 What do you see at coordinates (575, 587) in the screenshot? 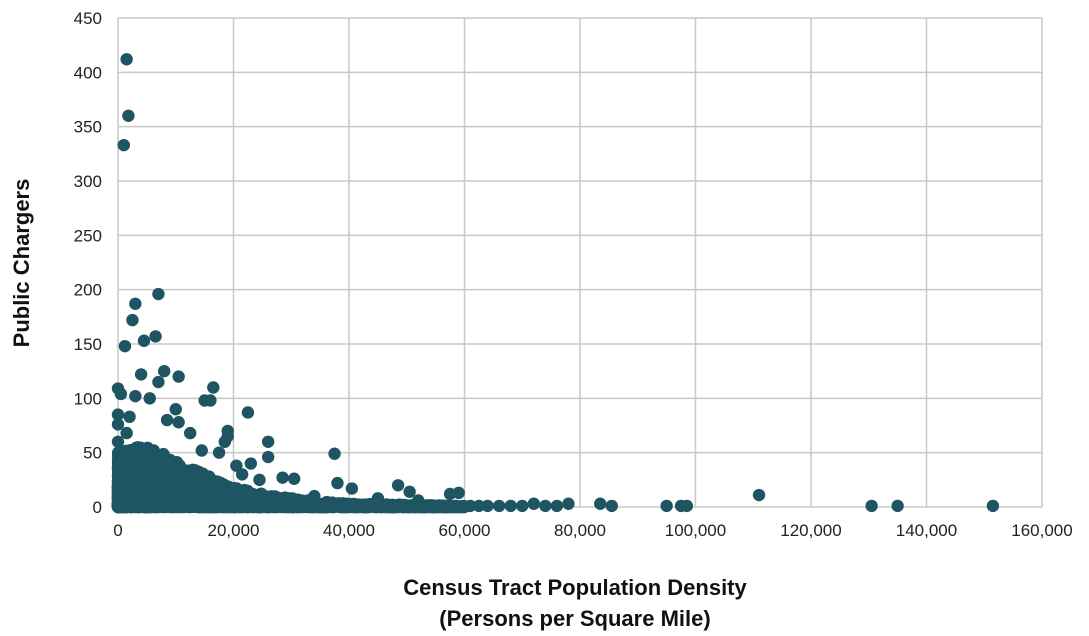
I see `x-axis-title-line-1: Census Tract Population Density` at bounding box center [575, 587].